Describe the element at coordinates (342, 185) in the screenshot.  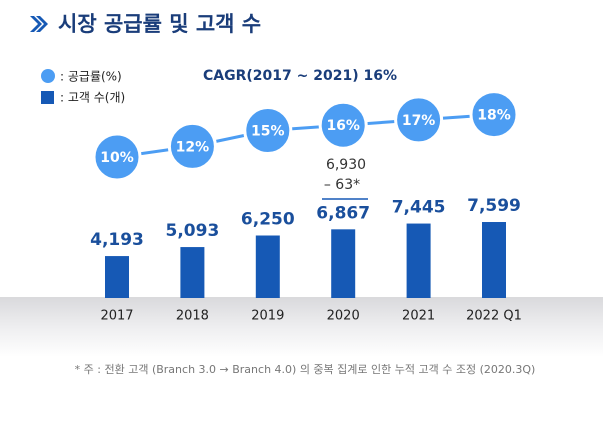
I see `annotation: – 63*` at that location.